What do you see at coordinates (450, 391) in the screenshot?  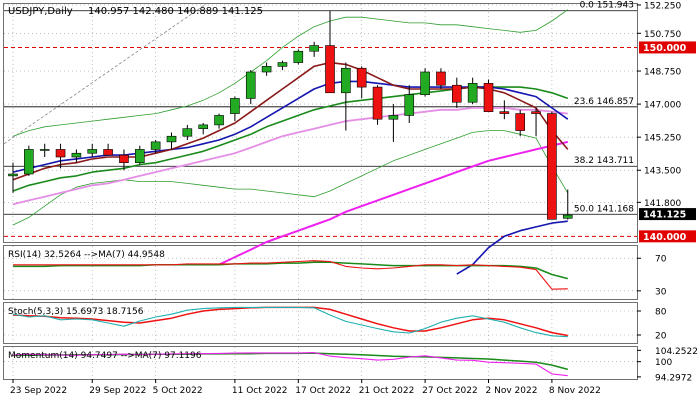 I see `date-axis-label: 27 Oct 2022` at bounding box center [450, 391].